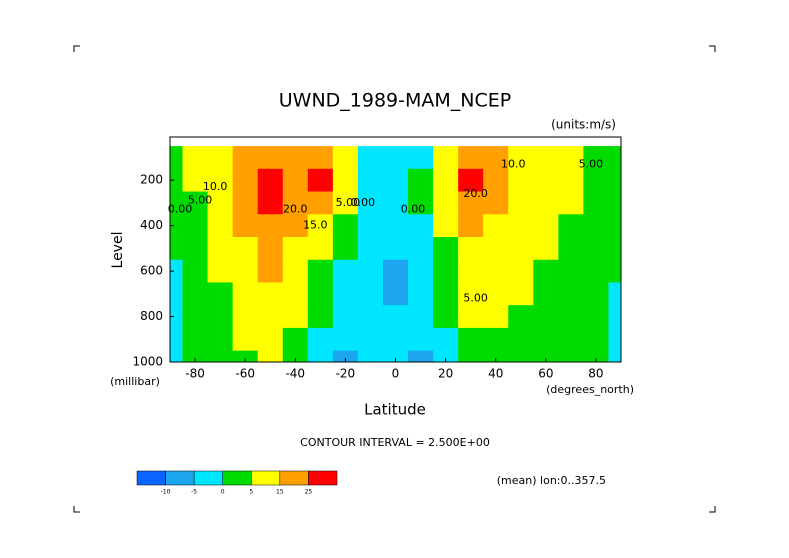 This screenshot has height=558, width=789. What do you see at coordinates (590, 389) in the screenshot?
I see `x-unit-label: (degrees_north)` at bounding box center [590, 389].